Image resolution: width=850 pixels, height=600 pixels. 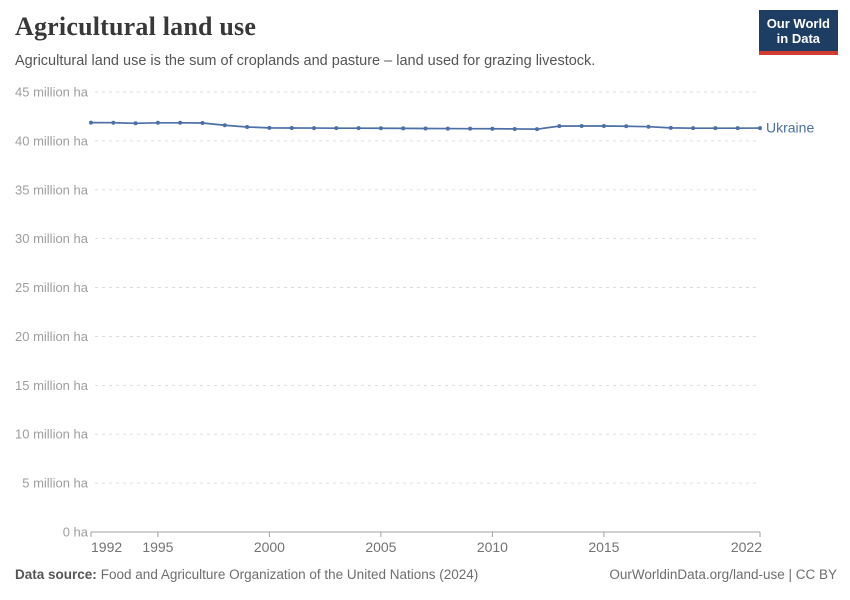 What do you see at coordinates (106, 547) in the screenshot?
I see `x-axis-tick-label: 1992` at bounding box center [106, 547].